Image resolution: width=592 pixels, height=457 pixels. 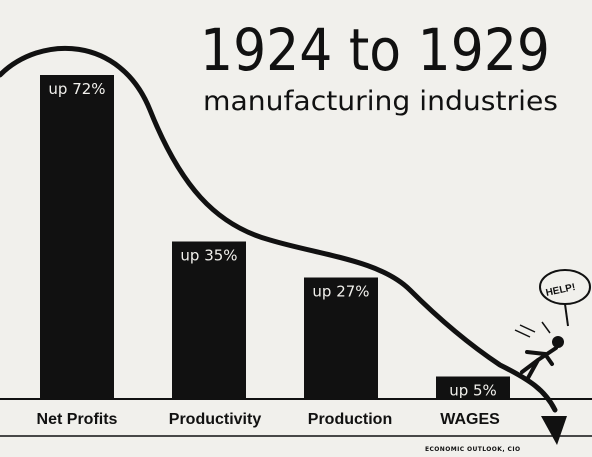 What do you see at coordinates (375, 50) in the screenshot?
I see `chart-title: 1924 to 1929` at bounding box center [375, 50].